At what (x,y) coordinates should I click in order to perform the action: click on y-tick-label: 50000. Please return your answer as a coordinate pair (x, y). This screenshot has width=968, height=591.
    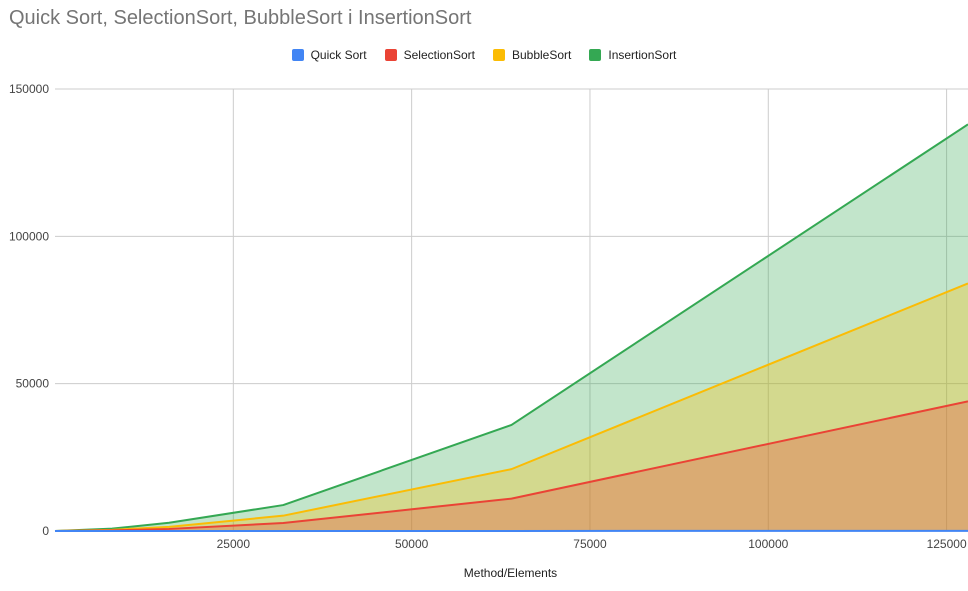
    Looking at the image, I should click on (33, 384).